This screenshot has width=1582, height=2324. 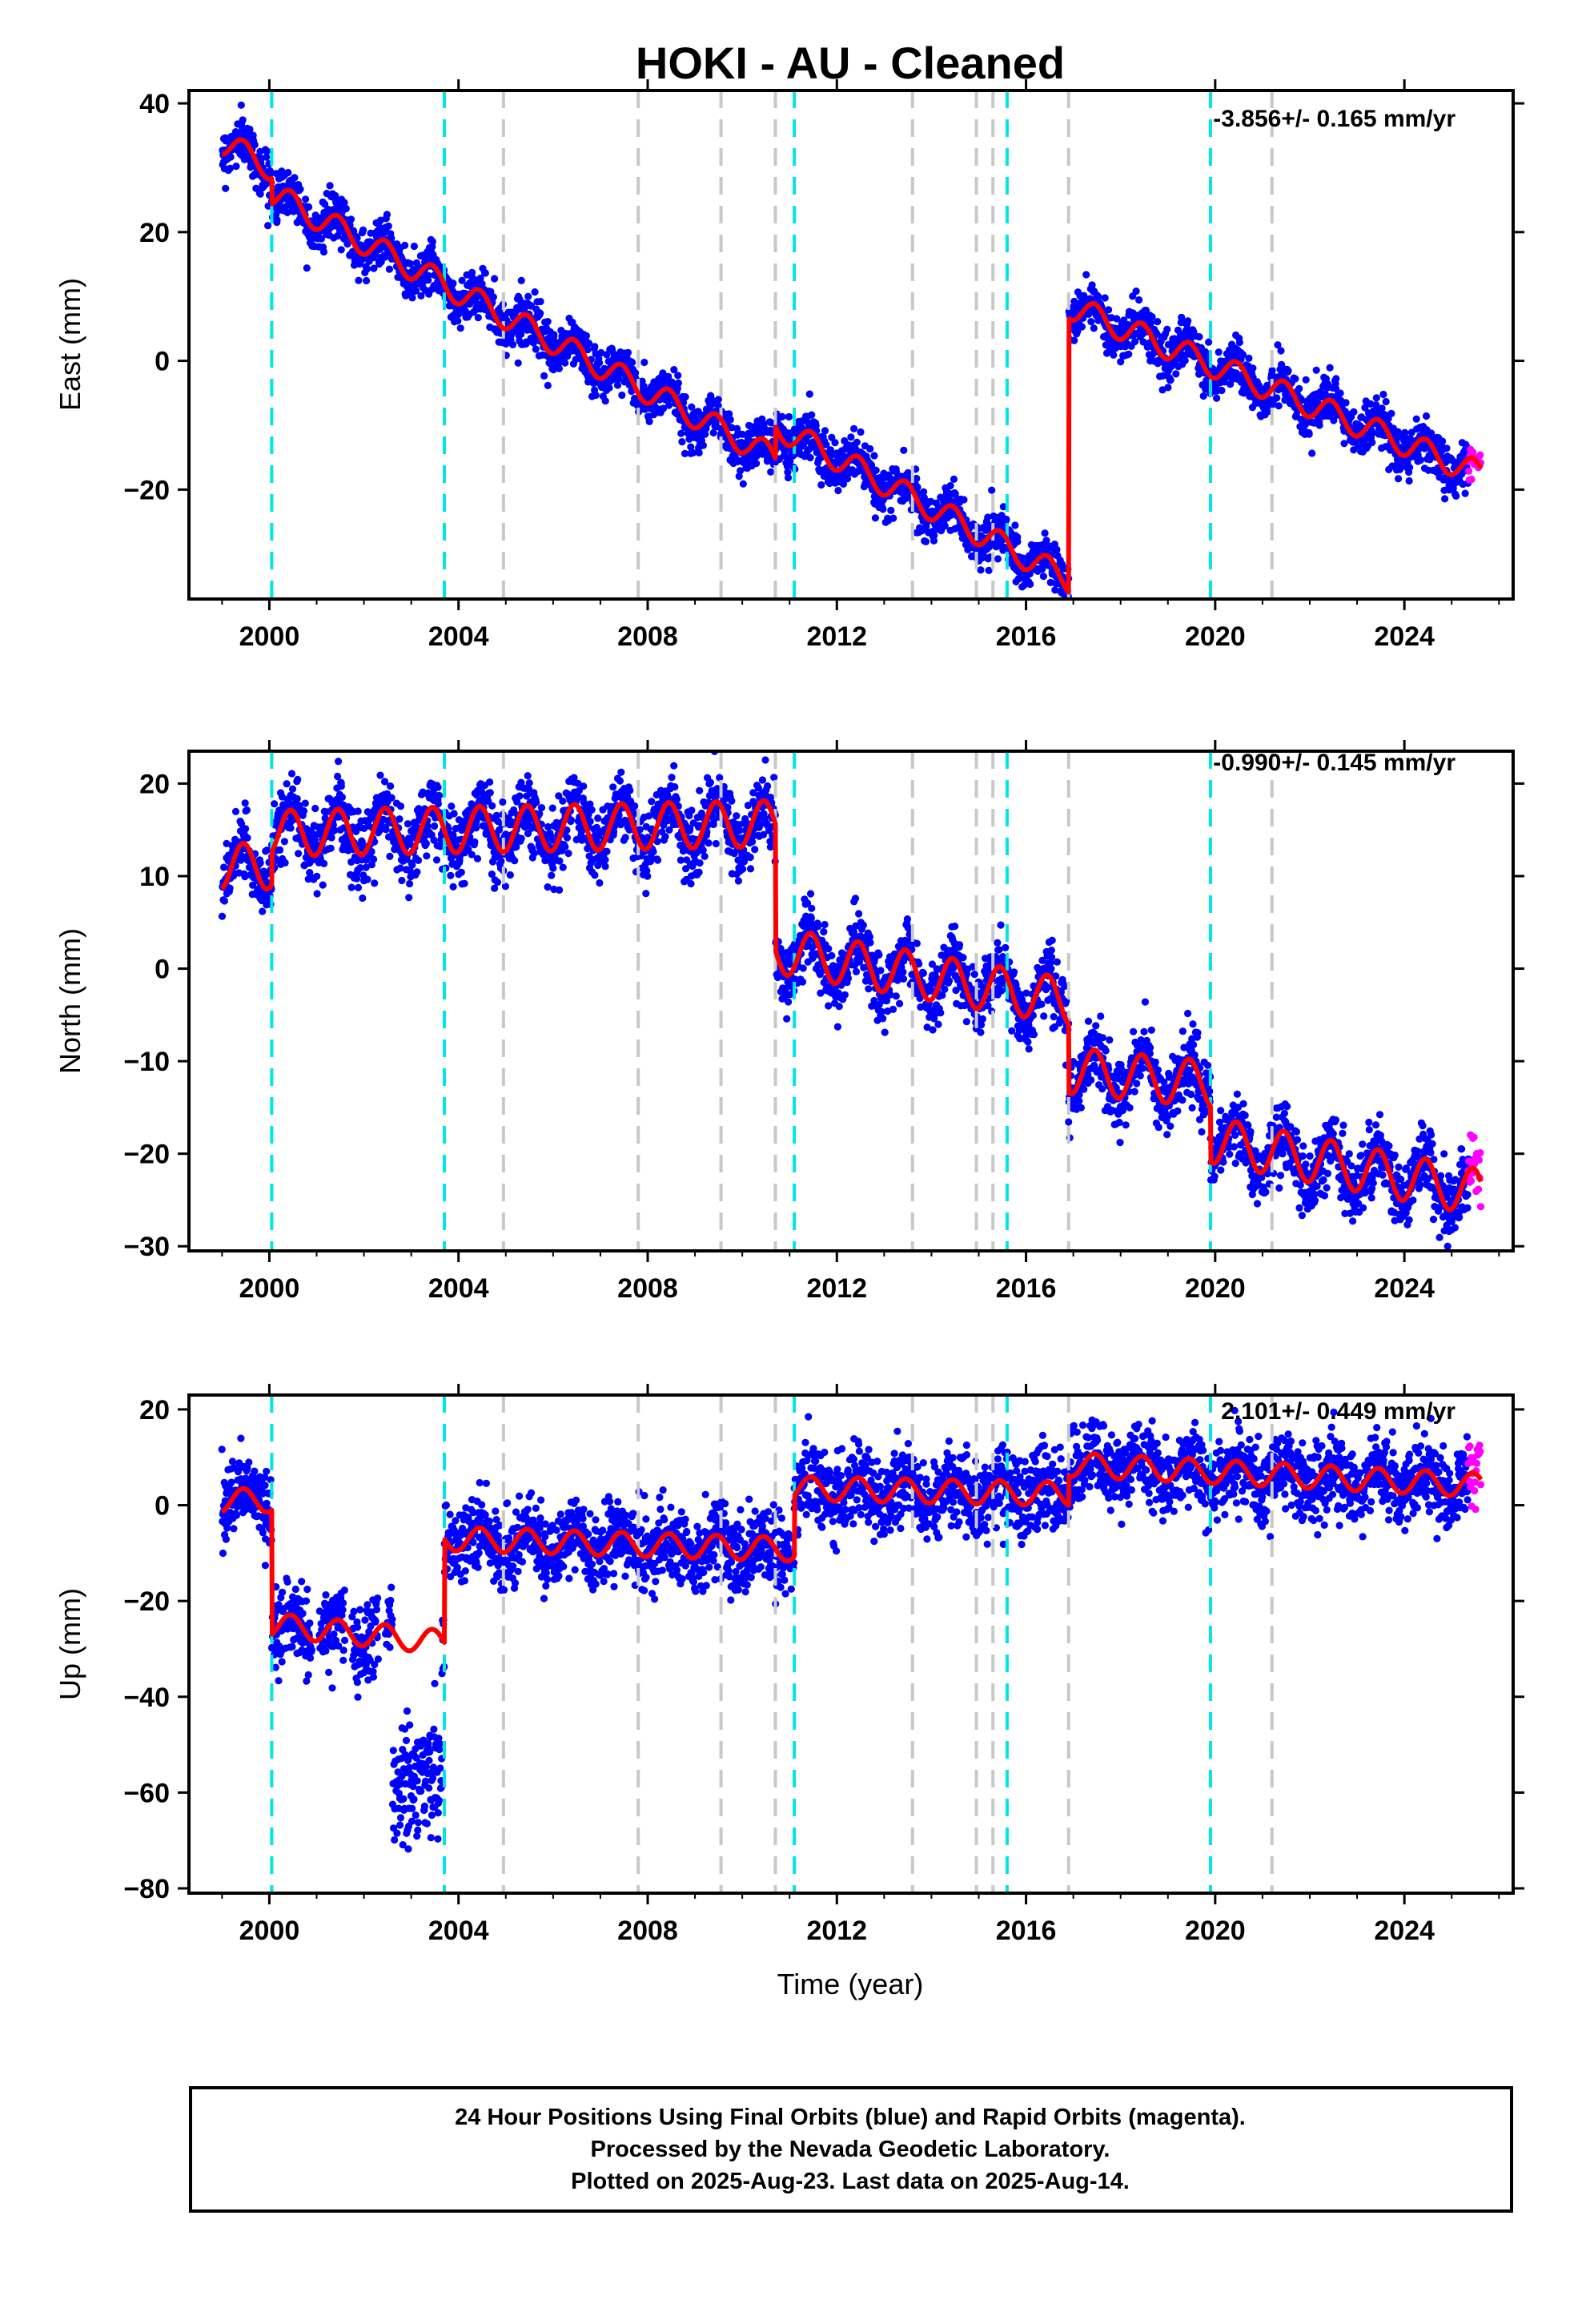 What do you see at coordinates (837, 636) in the screenshot?
I see `east-x-tick-label: 2012` at bounding box center [837, 636].